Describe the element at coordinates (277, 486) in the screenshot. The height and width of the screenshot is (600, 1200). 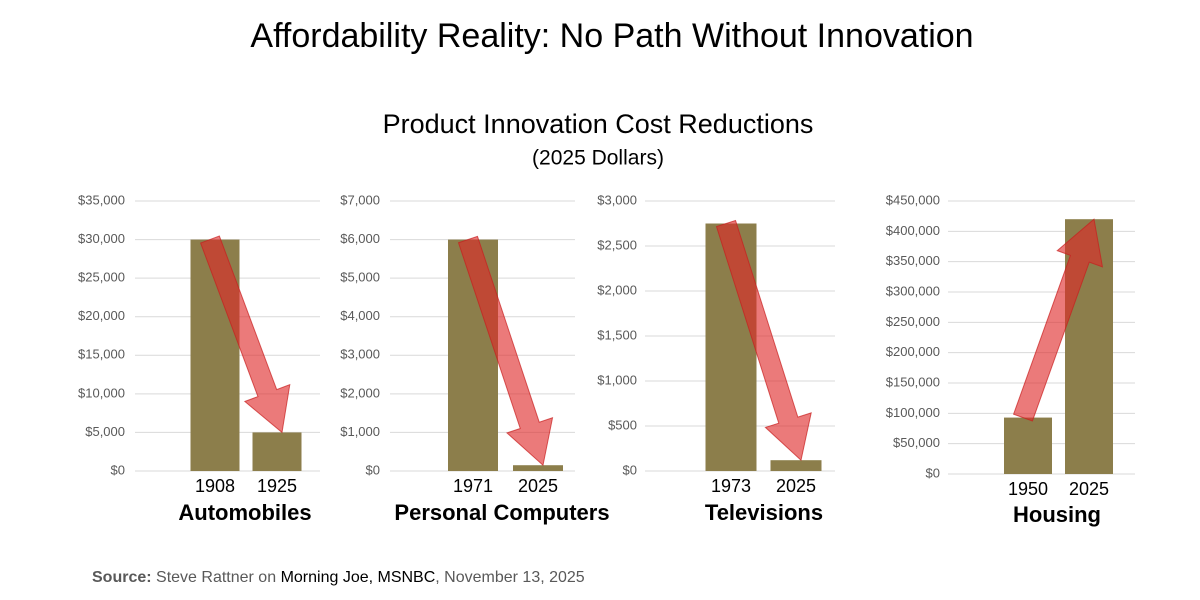
I see `x-tick-label: 1925` at that location.